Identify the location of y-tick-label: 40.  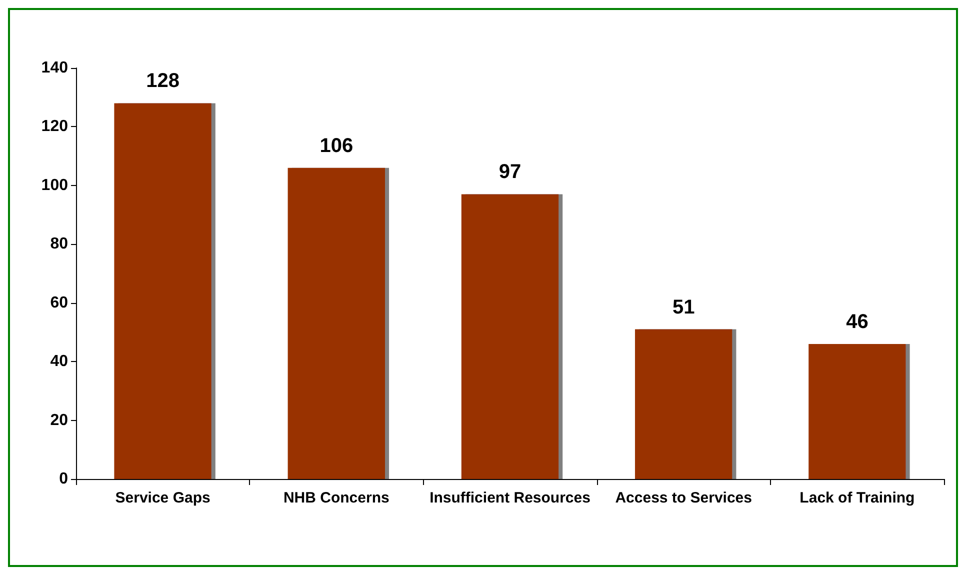
(59, 361).